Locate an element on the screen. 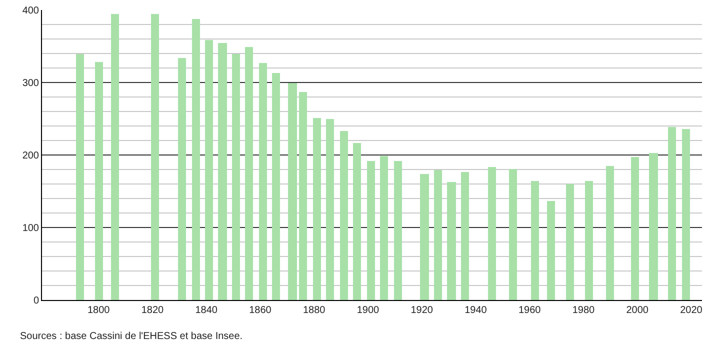  x-tick-label: 1820 is located at coordinates (152, 310).